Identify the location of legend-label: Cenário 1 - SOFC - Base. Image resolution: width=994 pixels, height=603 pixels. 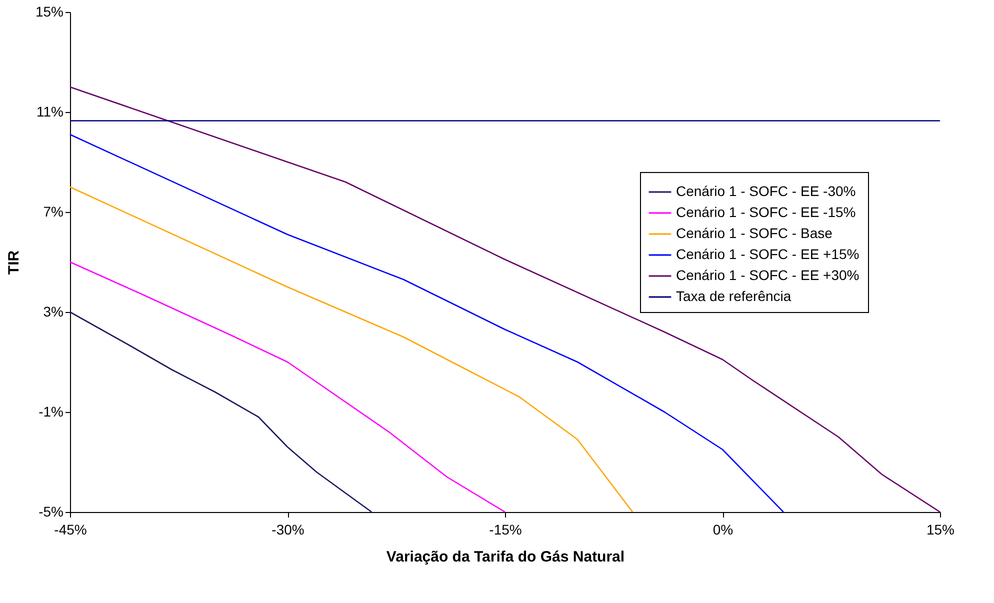
(754, 233).